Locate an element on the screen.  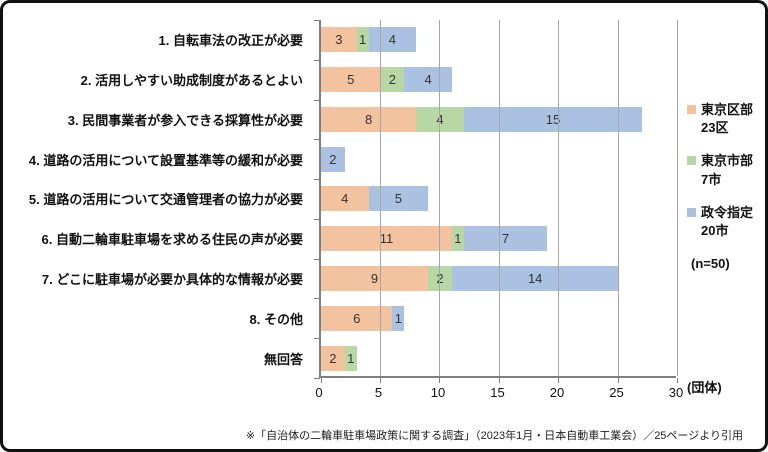
x-axis-tick-label: 10 is located at coordinates (438, 392).